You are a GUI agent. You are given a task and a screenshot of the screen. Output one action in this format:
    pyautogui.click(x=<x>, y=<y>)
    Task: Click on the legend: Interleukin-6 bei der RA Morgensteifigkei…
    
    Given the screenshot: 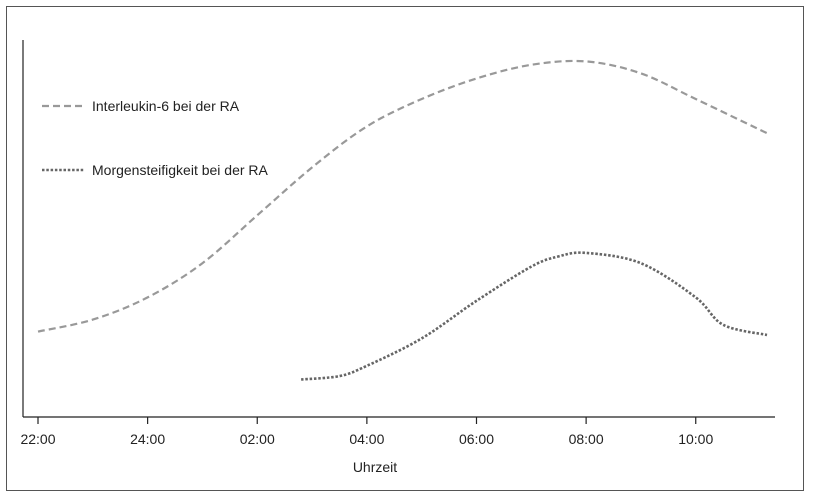 What is the action you would take?
    pyautogui.click(x=155, y=138)
    